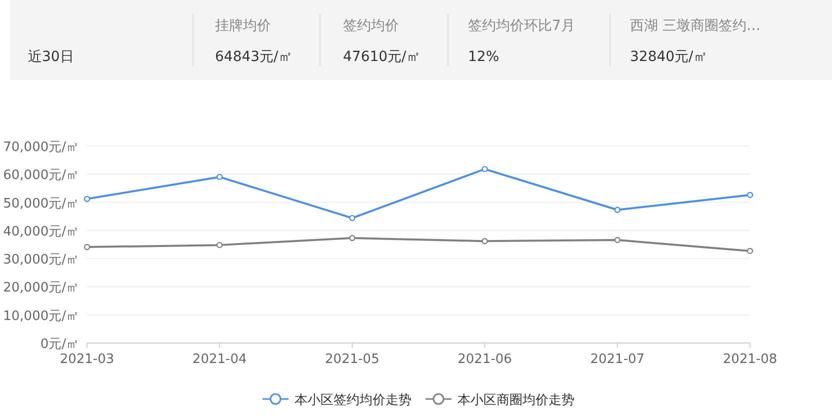  I want to click on y-tick-label: 30,000元/㎡, so click(41, 260).